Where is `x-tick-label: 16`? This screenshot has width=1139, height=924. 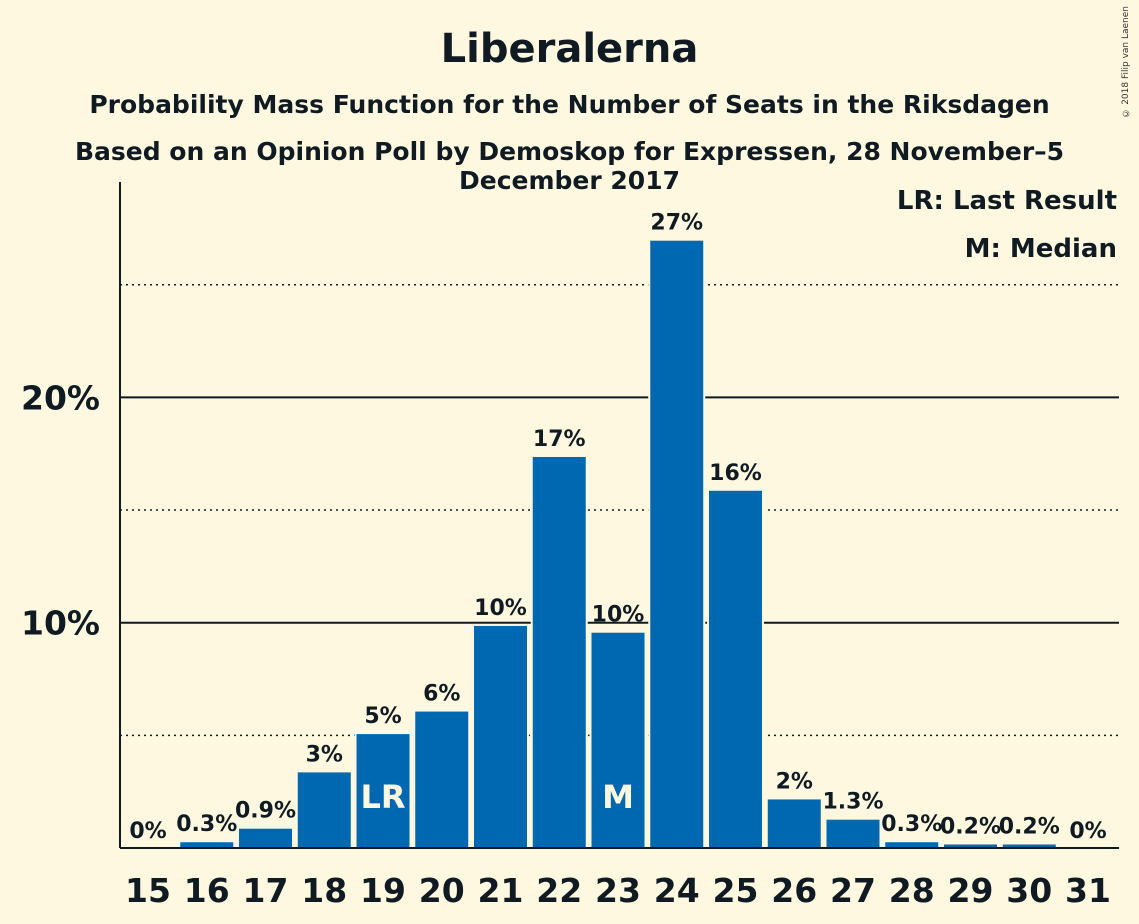
x-tick-label: 16 is located at coordinates (207, 890).